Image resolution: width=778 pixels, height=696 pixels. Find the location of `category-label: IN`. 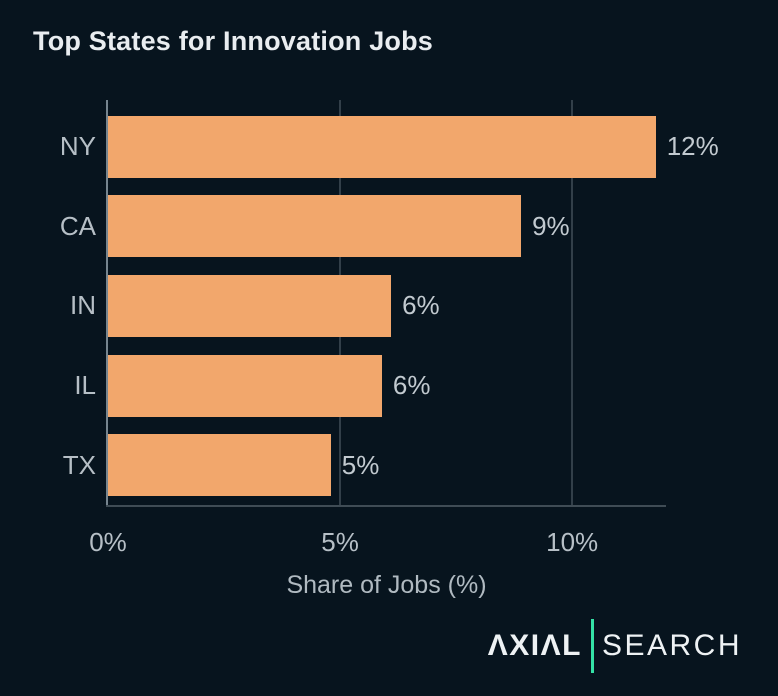

category-label: IN is located at coordinates (83, 305).